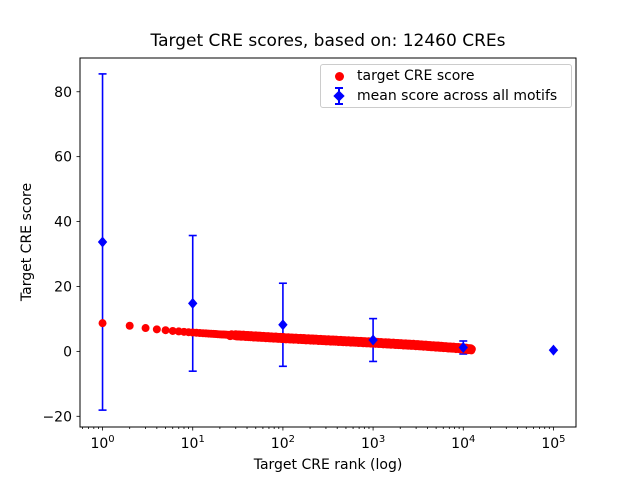 This screenshot has width=640, height=480. I want to click on errorbar-cap-bottom-icon, so click(339, 104).